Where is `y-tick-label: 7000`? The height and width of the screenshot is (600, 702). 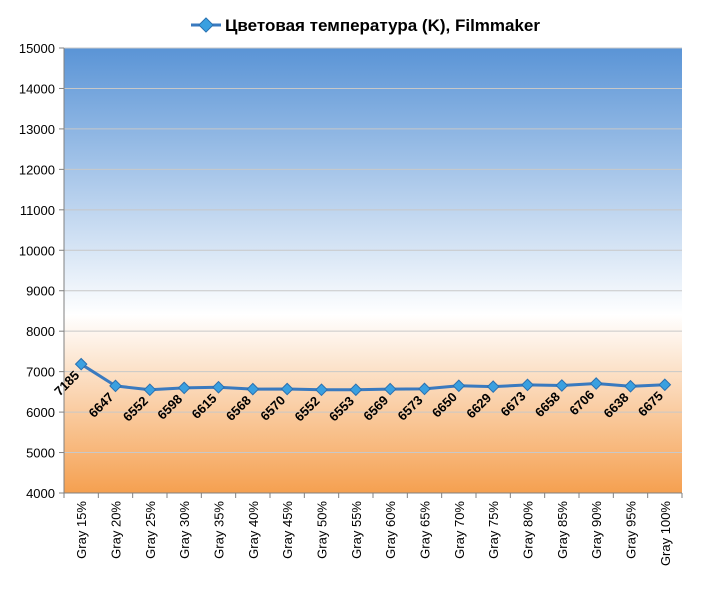
y-tick-label: 7000 is located at coordinates (40, 372).